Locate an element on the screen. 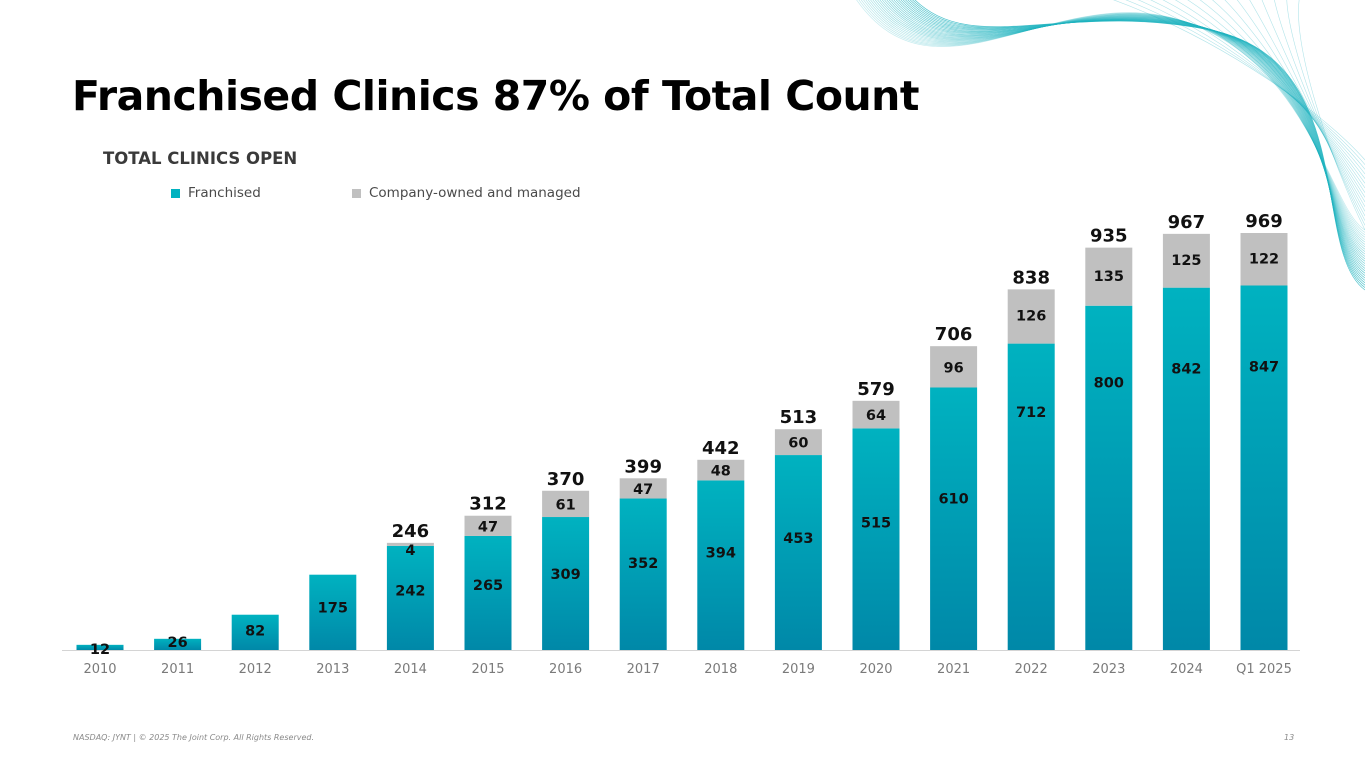  x-tick-label: 2023 is located at coordinates (1108, 669).